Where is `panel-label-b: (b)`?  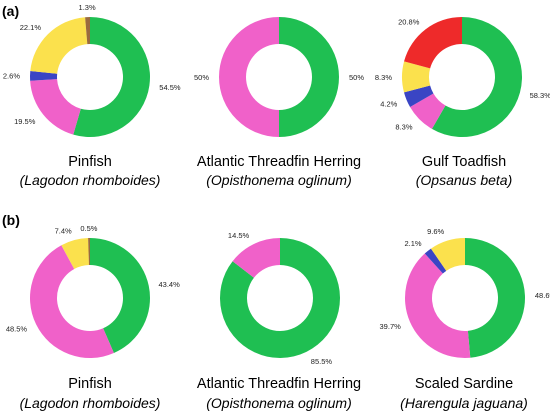
panel-label-b: (b) is located at coordinates (11, 220).